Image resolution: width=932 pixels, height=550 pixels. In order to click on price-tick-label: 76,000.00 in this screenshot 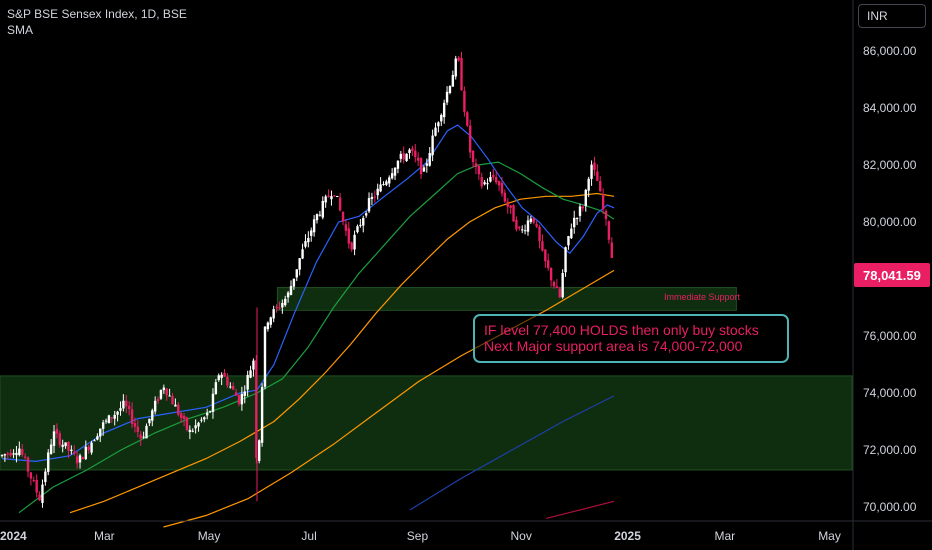, I will do `click(890, 336)`.